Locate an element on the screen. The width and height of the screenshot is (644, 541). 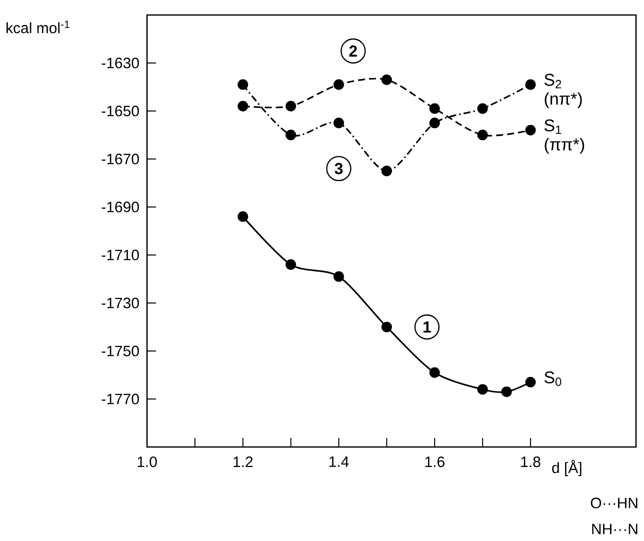
y-axis-title: kcal mol$^{-1}$ is located at coordinates (38, 27).